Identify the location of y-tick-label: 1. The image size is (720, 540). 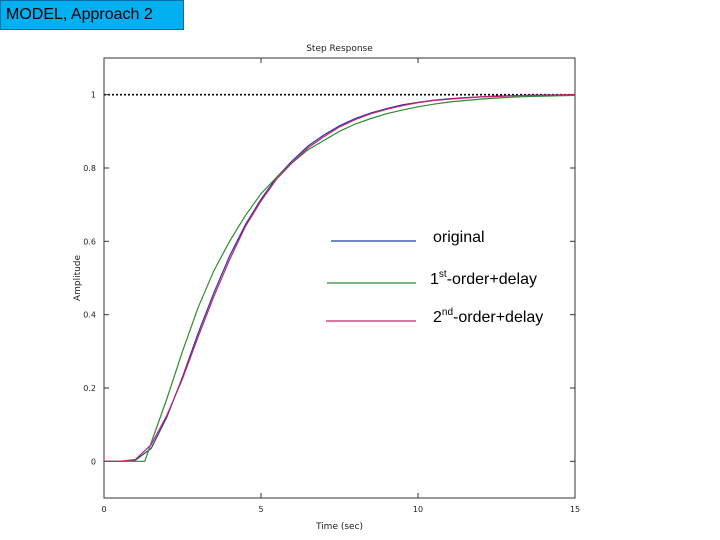
(93, 95).